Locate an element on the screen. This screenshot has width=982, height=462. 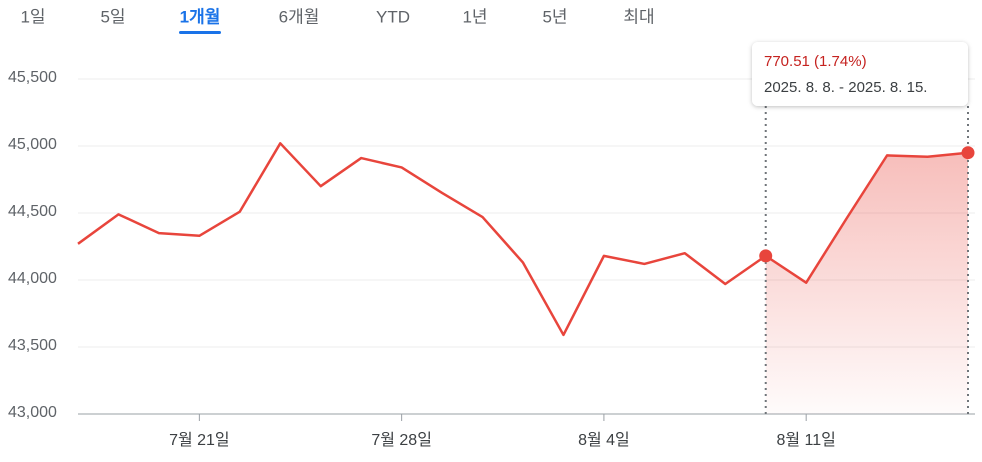
x-tick-label: 7월 28일 is located at coordinates (401, 440).